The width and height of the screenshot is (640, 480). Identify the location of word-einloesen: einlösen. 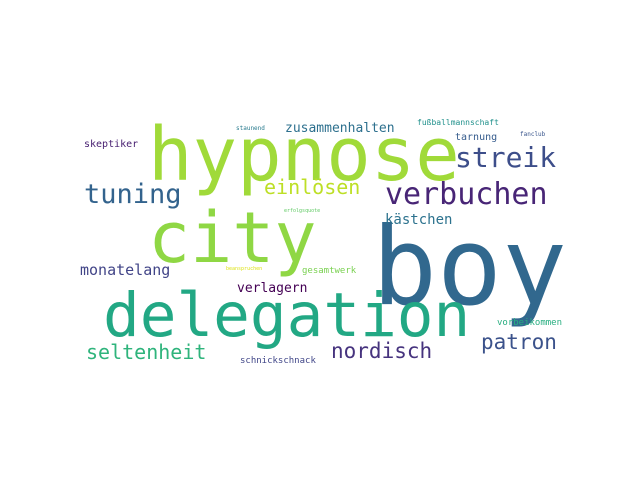
(312, 187).